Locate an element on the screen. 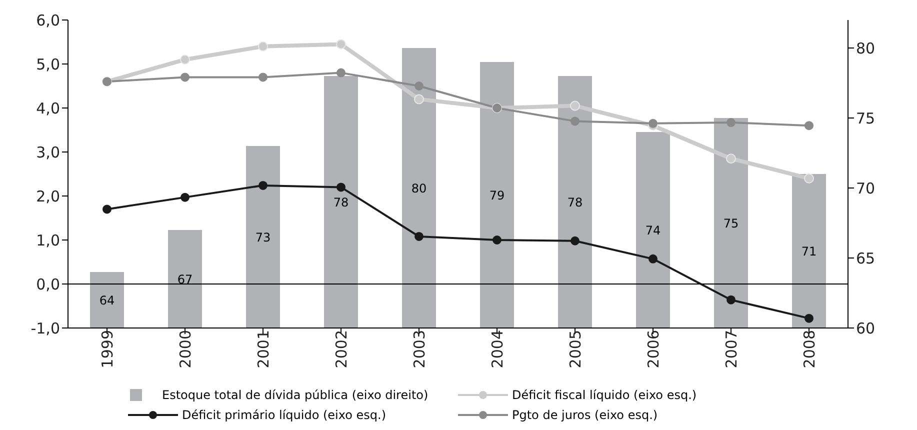  x-tick-label: 2001 is located at coordinates (263, 349).